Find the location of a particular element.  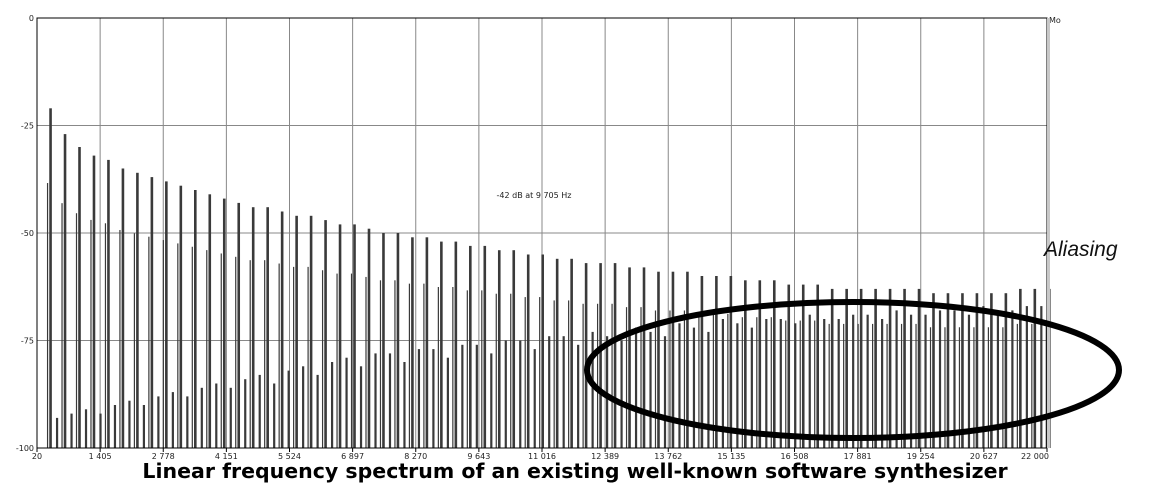

y-tick-label: 0 is located at coordinates (31, 18).